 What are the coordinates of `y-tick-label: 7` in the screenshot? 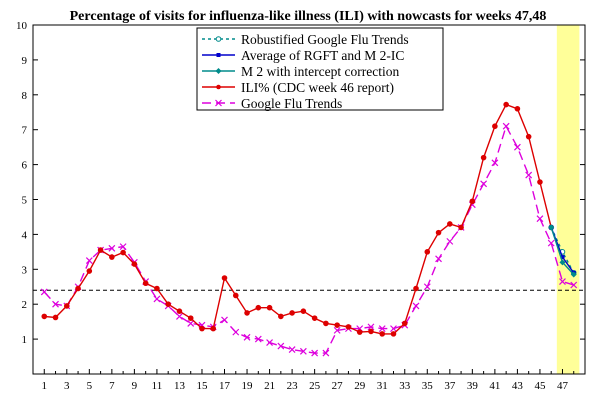 It's located at (25, 131).